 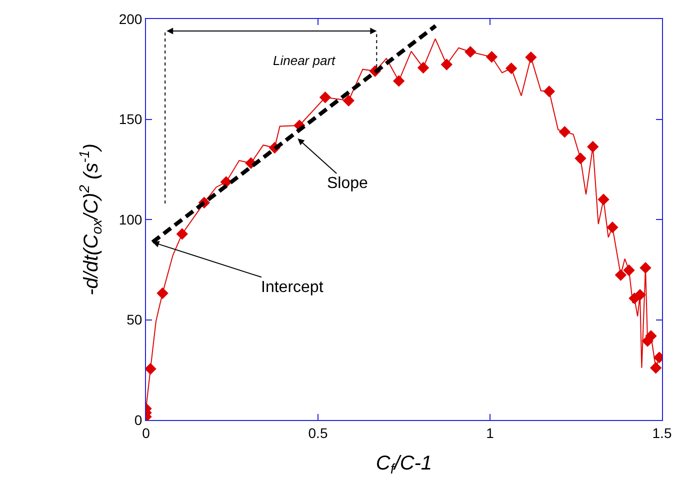 I want to click on x-tick-label: 1, so click(x=490, y=432).